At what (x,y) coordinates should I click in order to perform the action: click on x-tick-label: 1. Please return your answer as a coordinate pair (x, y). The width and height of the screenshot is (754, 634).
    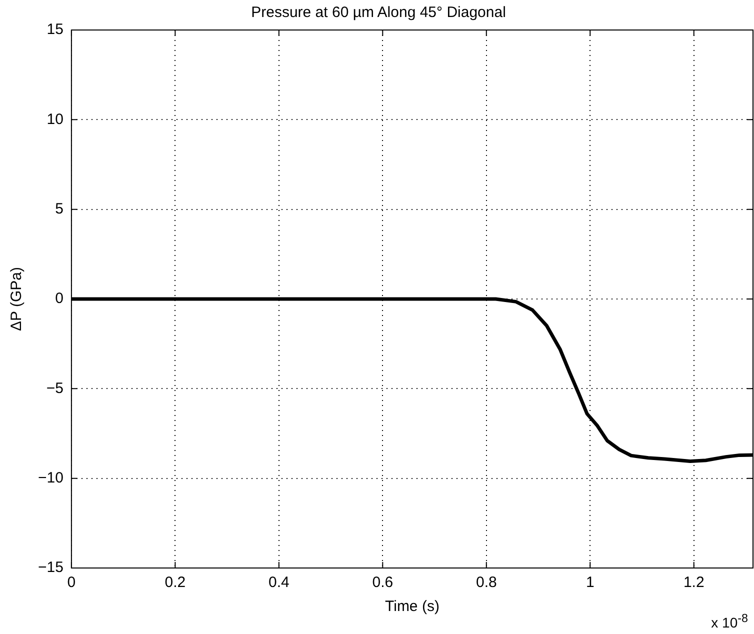
    Looking at the image, I should click on (590, 583).